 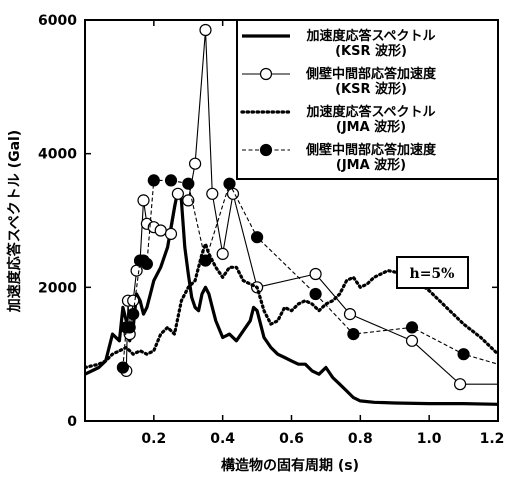 What do you see at coordinates (429, 439) in the screenshot?
I see `x-tick-label: 1.0` at bounding box center [429, 439].